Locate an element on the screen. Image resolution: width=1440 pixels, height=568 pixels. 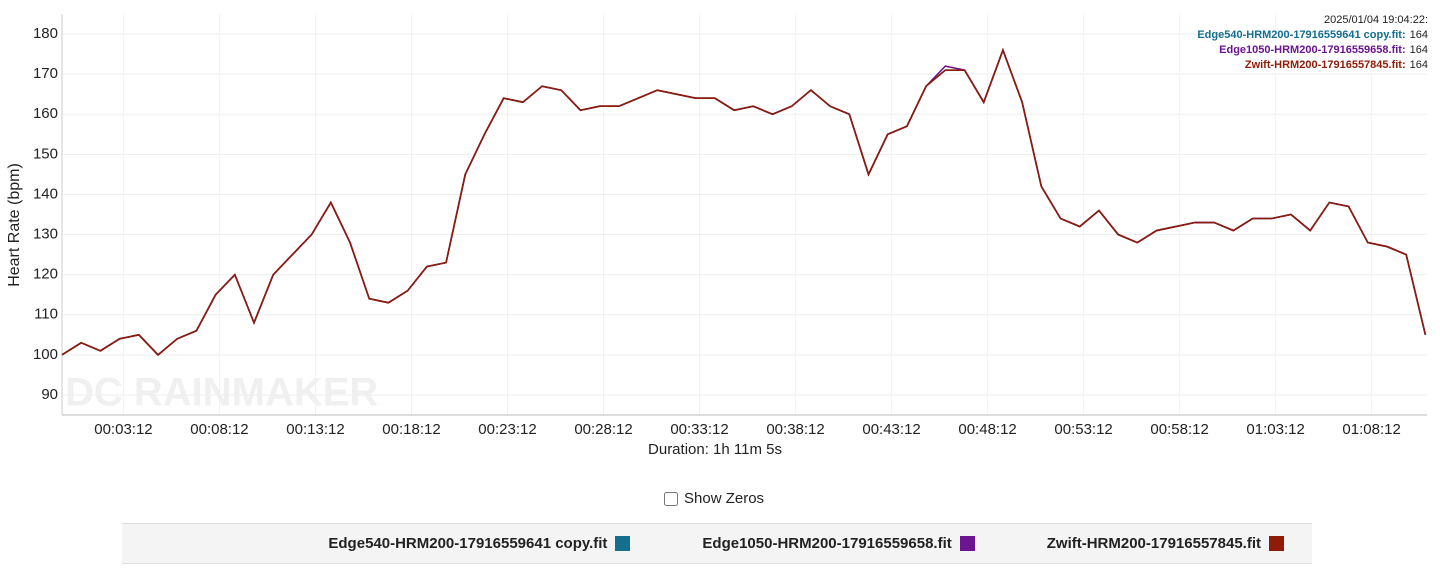
y-tick-label: 100 is located at coordinates (45, 354).